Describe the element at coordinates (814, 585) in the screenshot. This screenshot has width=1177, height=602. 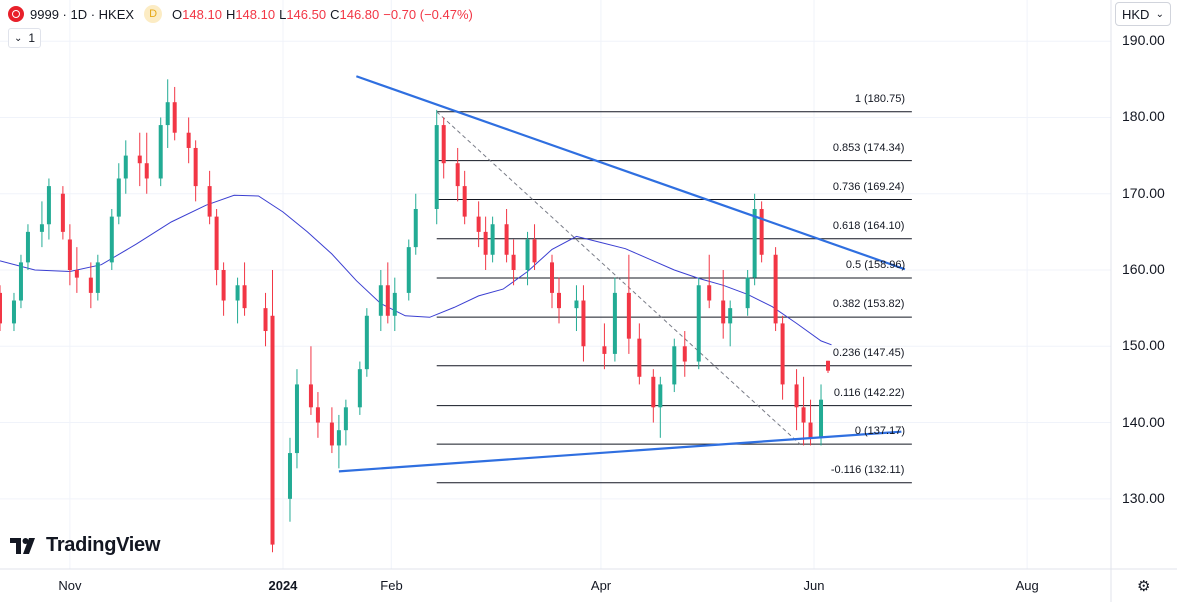
I see `x-tick-label: Jun` at that location.